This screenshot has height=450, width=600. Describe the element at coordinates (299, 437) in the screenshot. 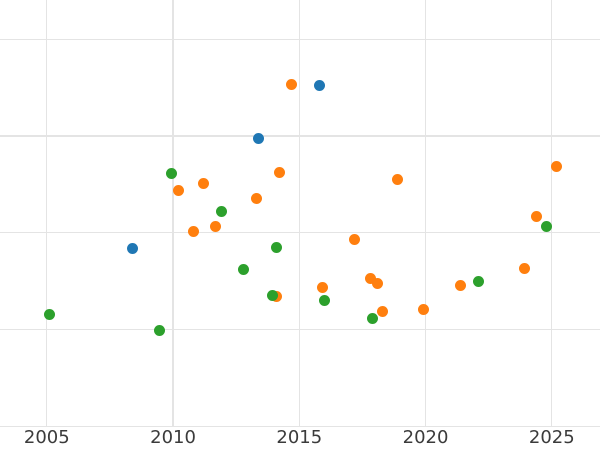

I see `x-tick-label: 2015` at that location.